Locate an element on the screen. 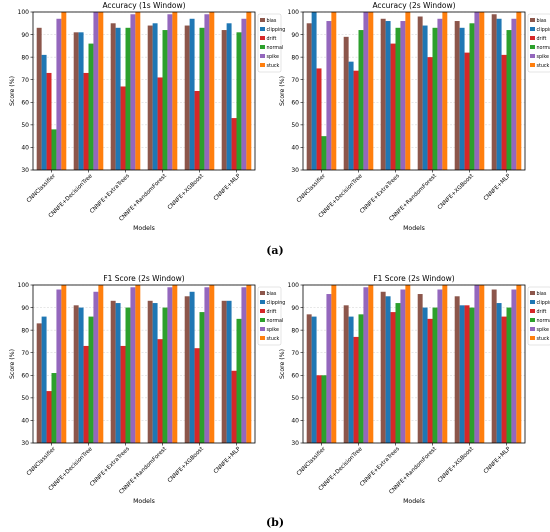 This screenshot has height=532, width=550. legend-label-stuck: stuck is located at coordinates (543, 66).